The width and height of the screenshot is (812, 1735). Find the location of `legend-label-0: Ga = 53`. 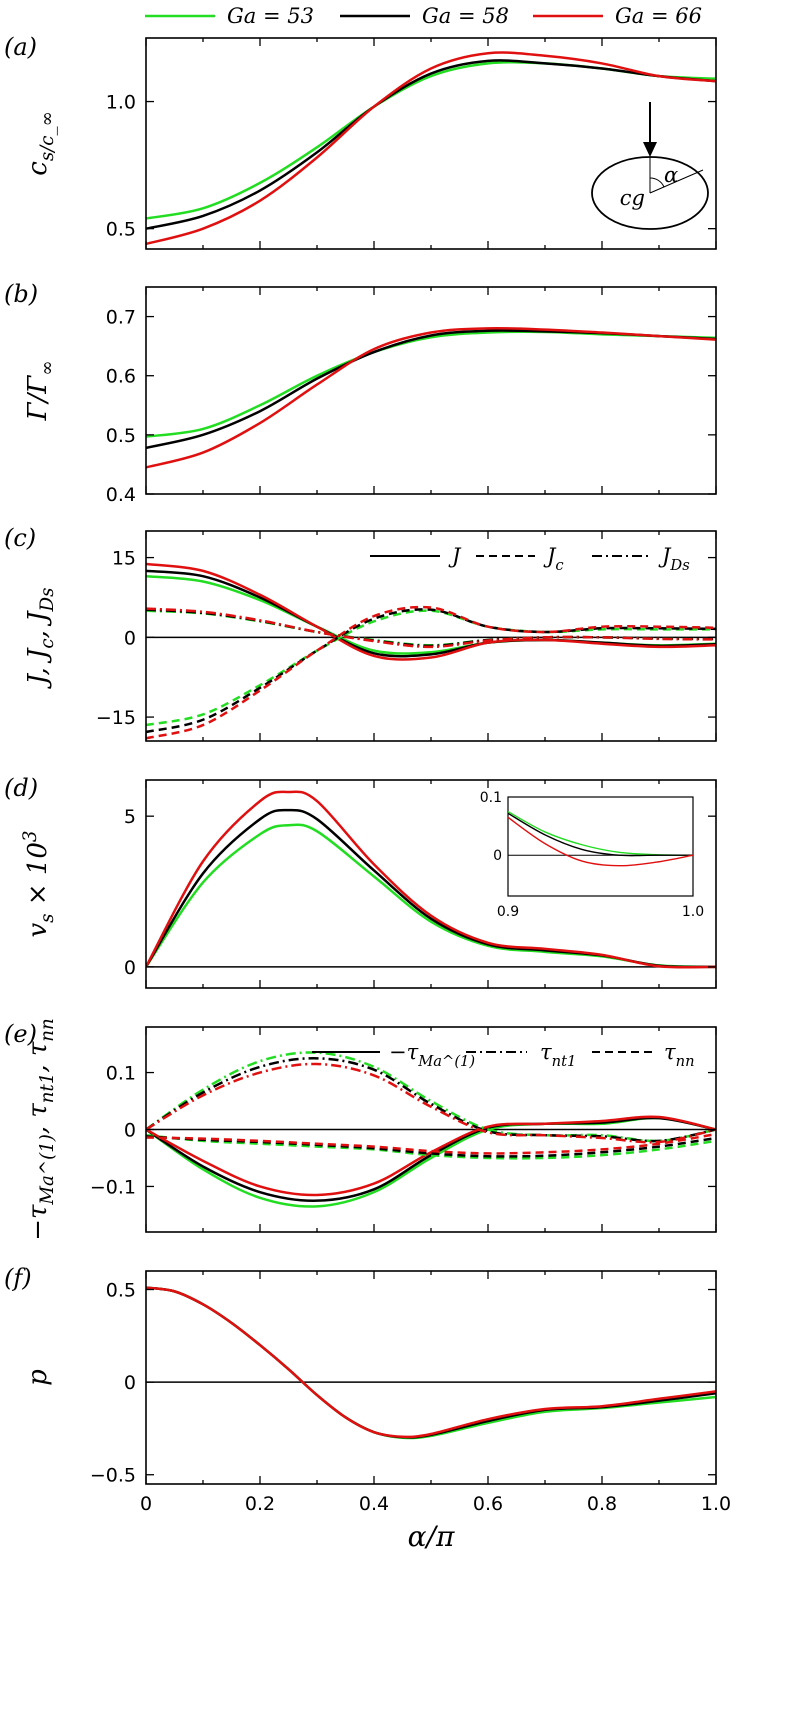

legend-label-0: Ga = 53 is located at coordinates (270, 16).